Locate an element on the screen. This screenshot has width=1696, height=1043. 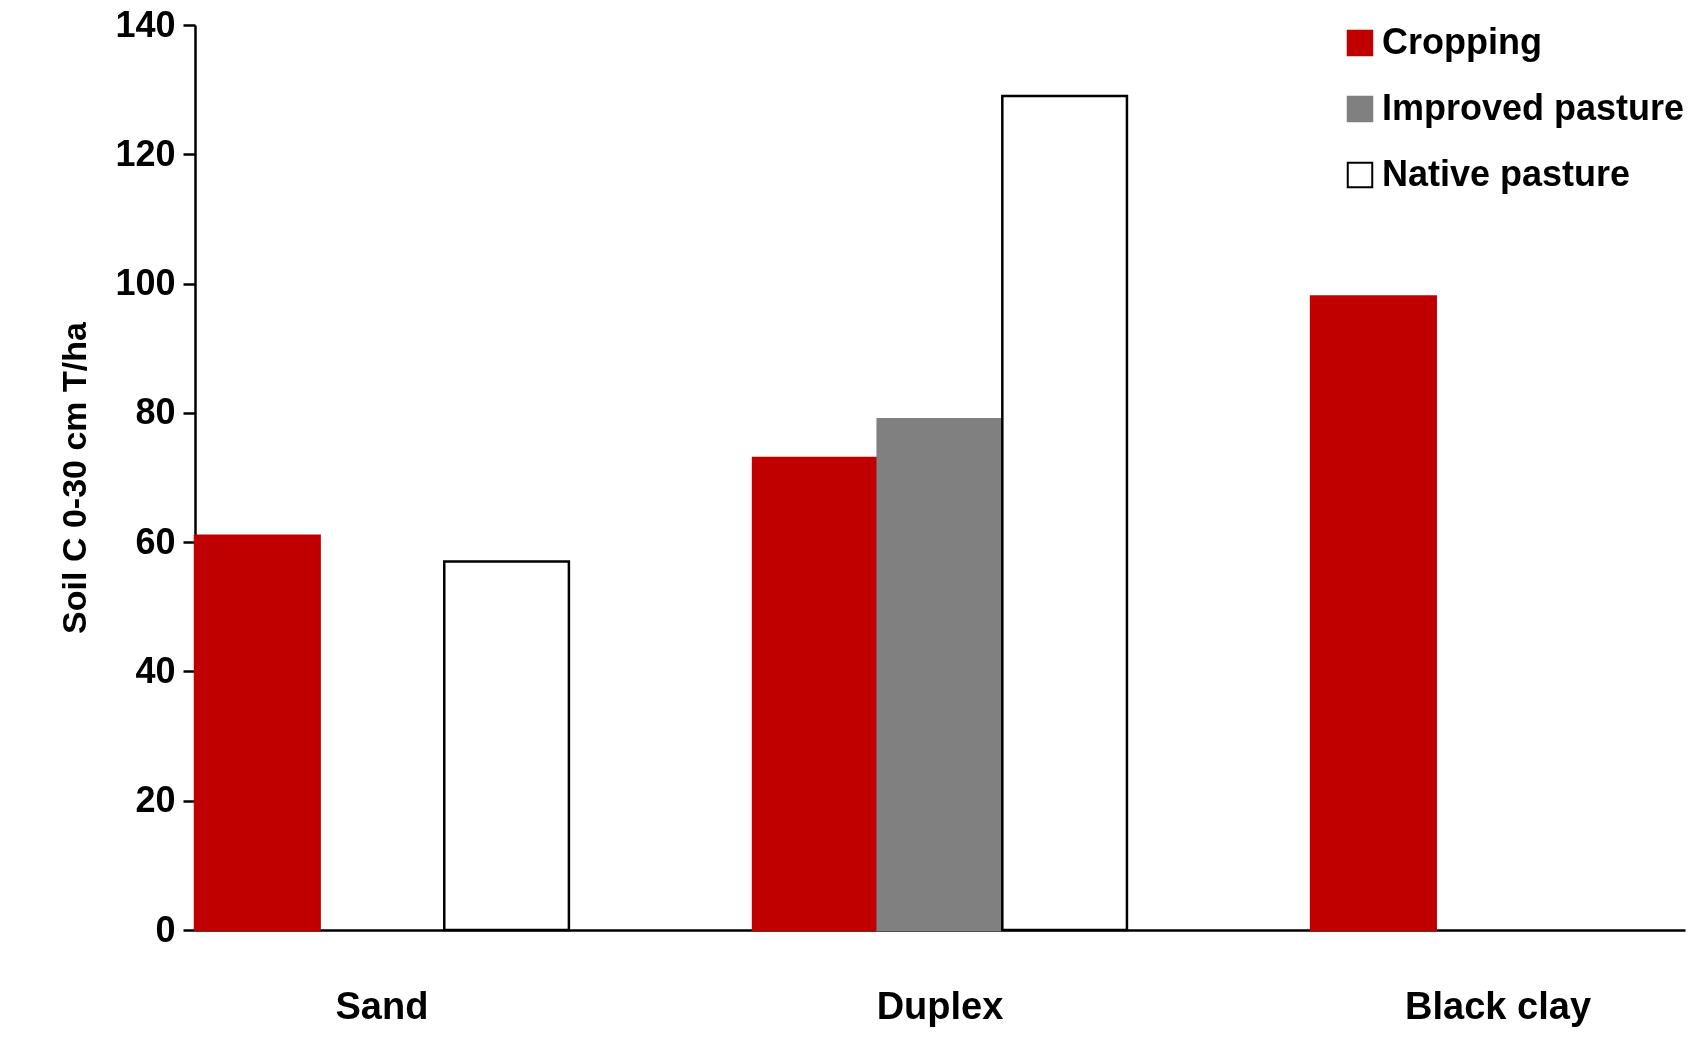
y-tick-label: 140 is located at coordinates (145, 24).